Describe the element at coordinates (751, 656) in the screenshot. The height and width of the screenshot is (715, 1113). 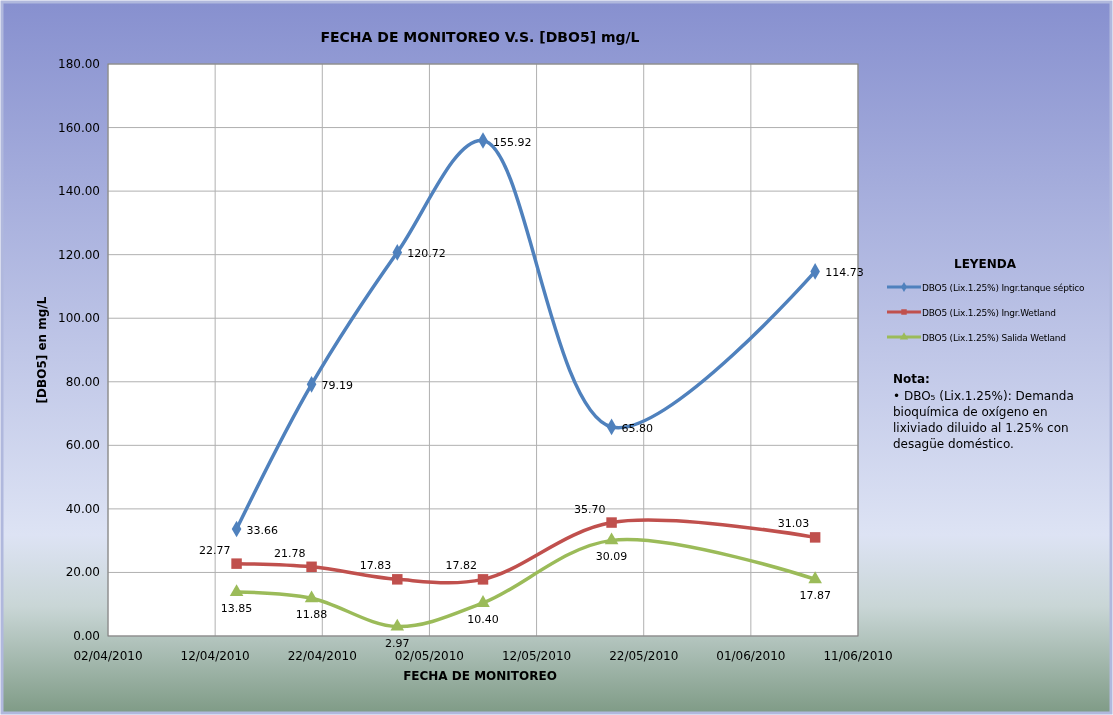
I see `x-tick-label: 01/06/2010` at that location.